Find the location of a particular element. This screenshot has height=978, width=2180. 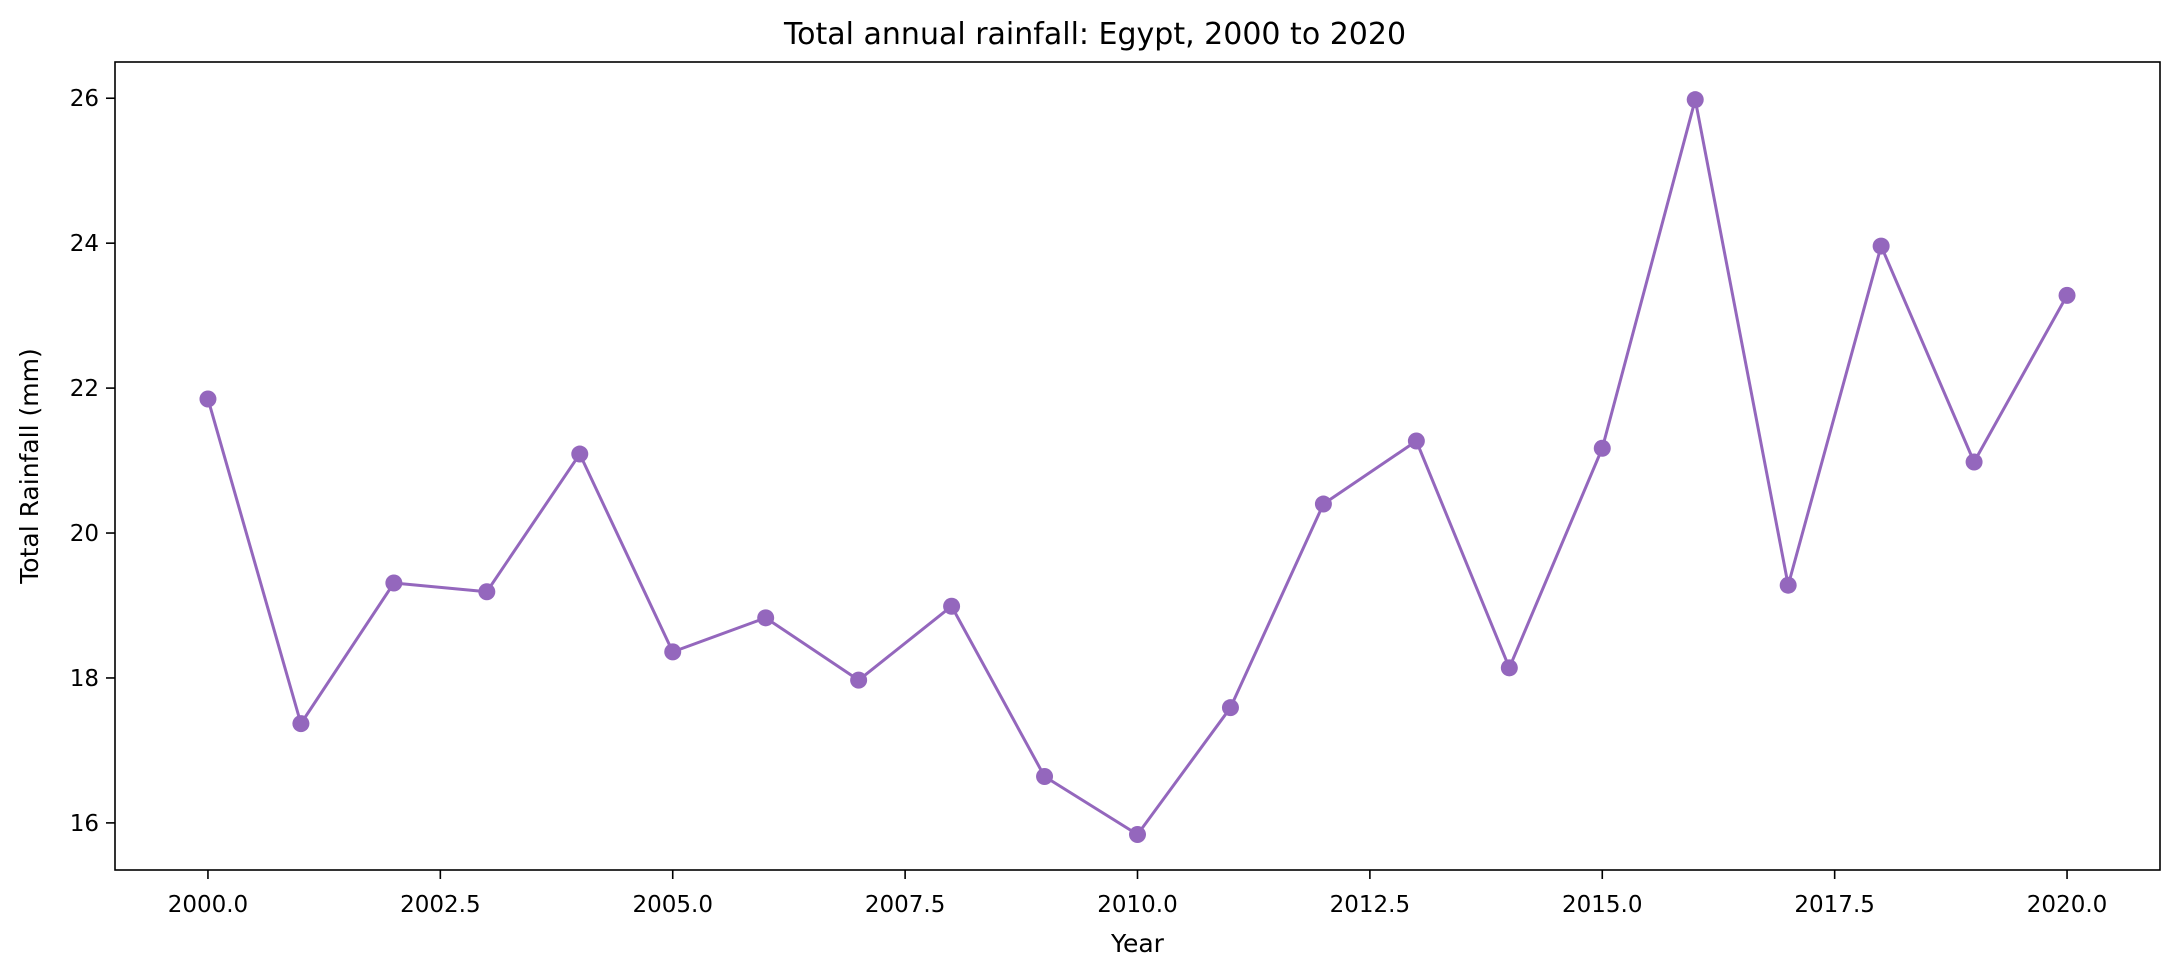

y-tick-label: 20 is located at coordinates (84, 534).